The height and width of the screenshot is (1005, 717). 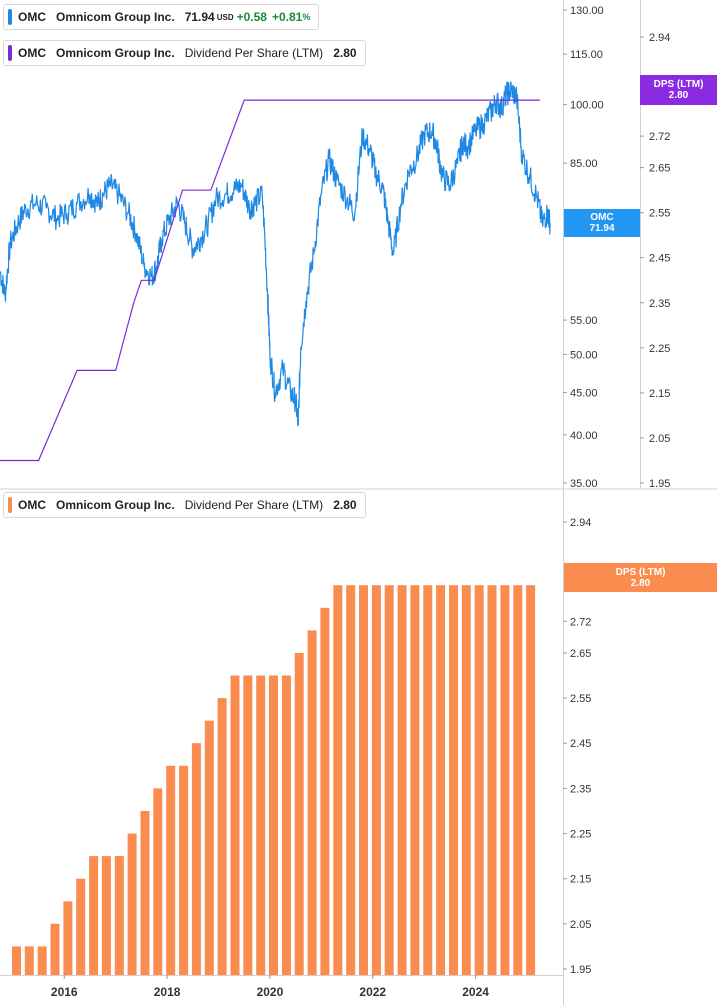 What do you see at coordinates (251, 17) in the screenshot?
I see `legend-price-change: +0.58` at bounding box center [251, 17].